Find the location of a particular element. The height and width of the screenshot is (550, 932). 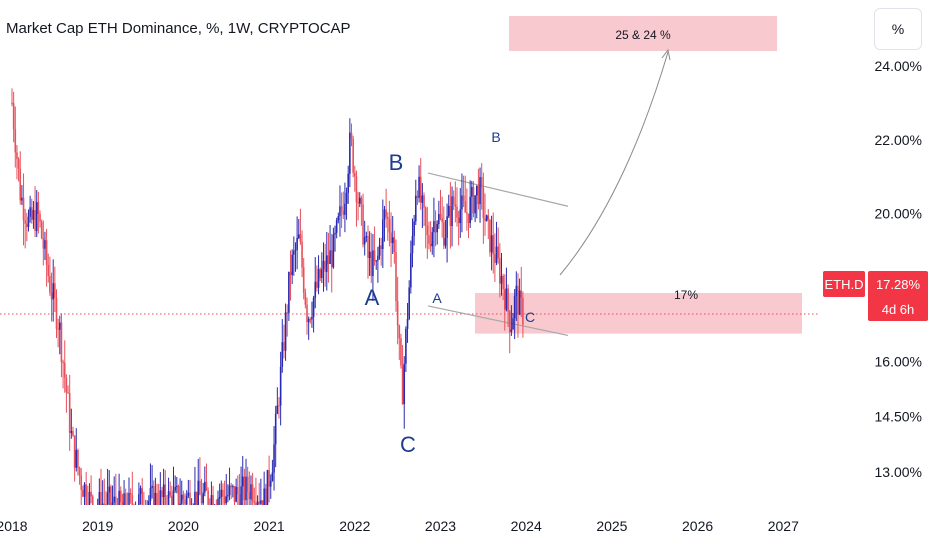

x-tick-label: 2023 is located at coordinates (440, 526).